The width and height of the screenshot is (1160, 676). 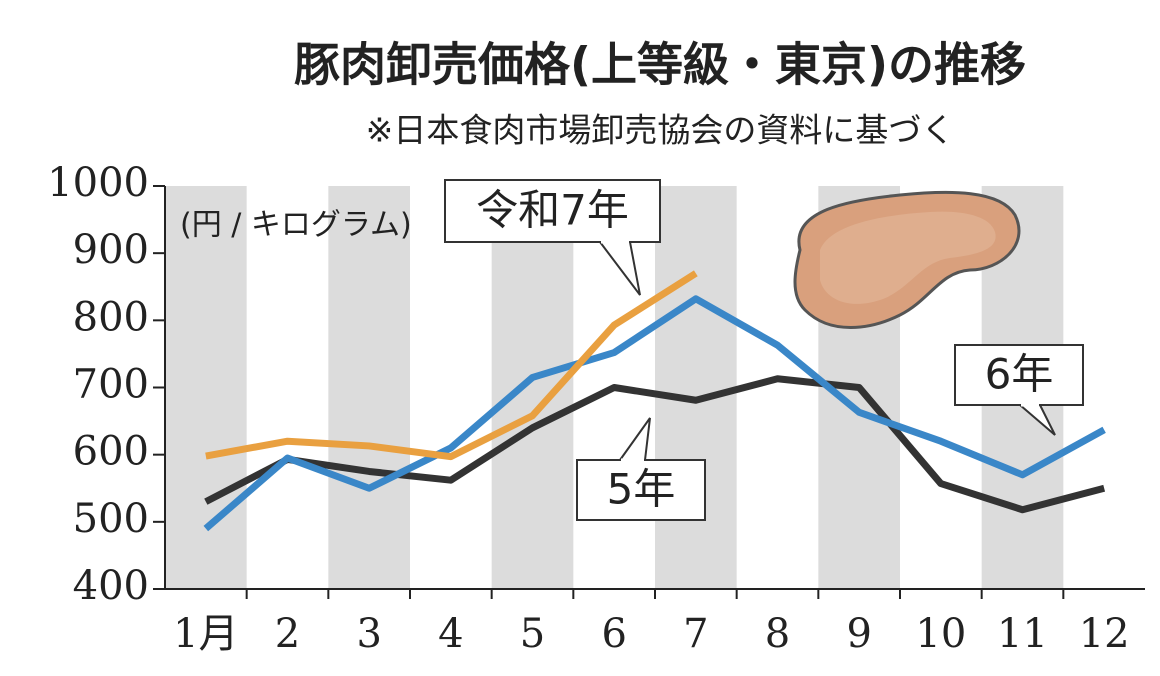 I want to click on y-tick-label: 400, so click(x=111, y=586).